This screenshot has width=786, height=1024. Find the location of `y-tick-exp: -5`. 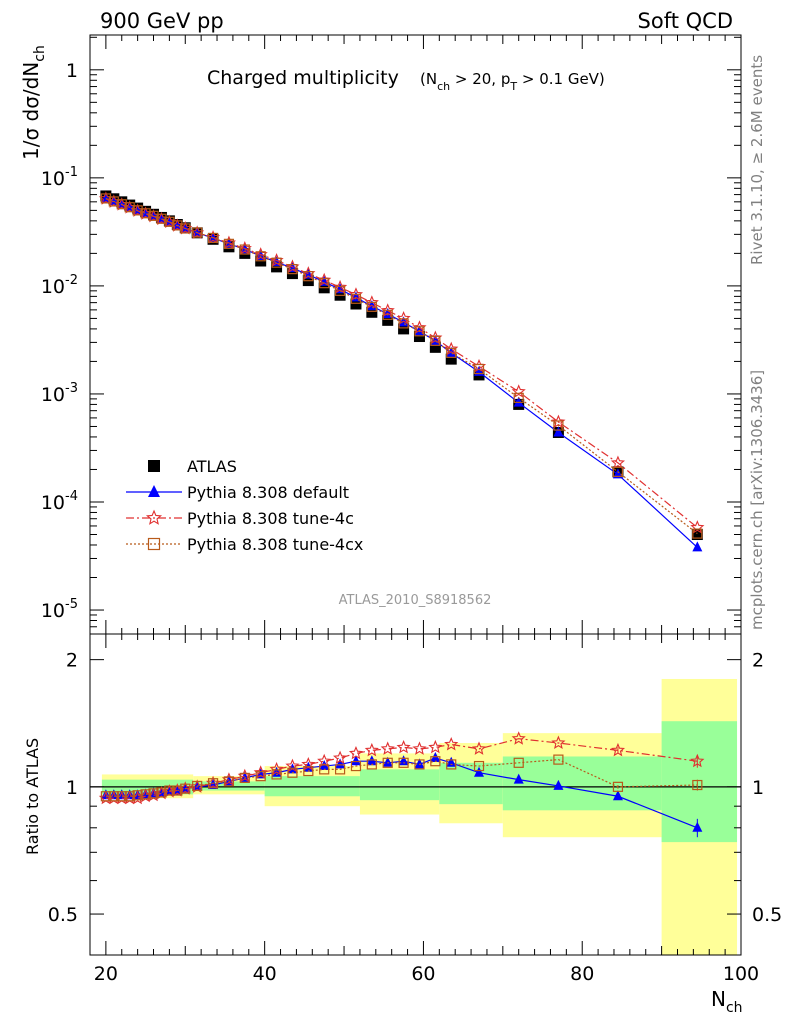

y-tick-exp: -5 is located at coordinates (71, 604).